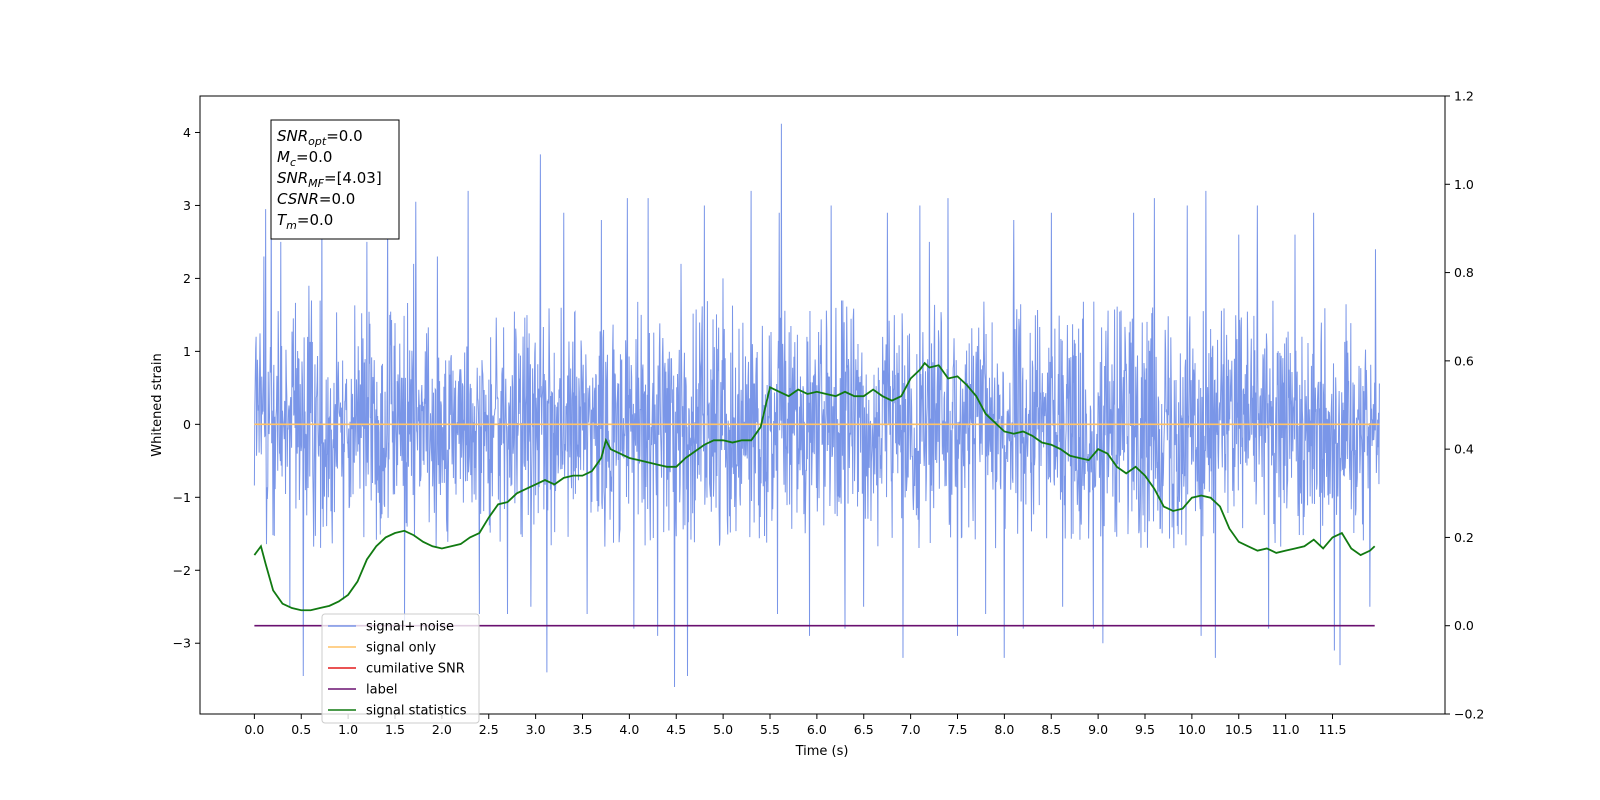 The height and width of the screenshot is (800, 1600). I want to click on info-symbol: T, so click(282, 220).